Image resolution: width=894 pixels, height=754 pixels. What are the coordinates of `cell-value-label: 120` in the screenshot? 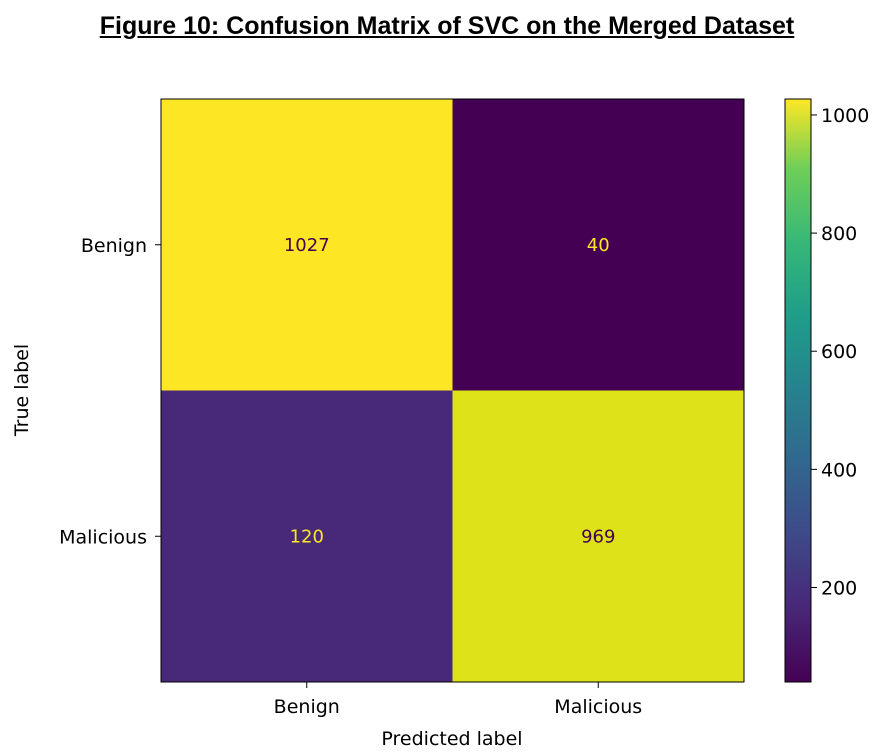 It's located at (307, 536).